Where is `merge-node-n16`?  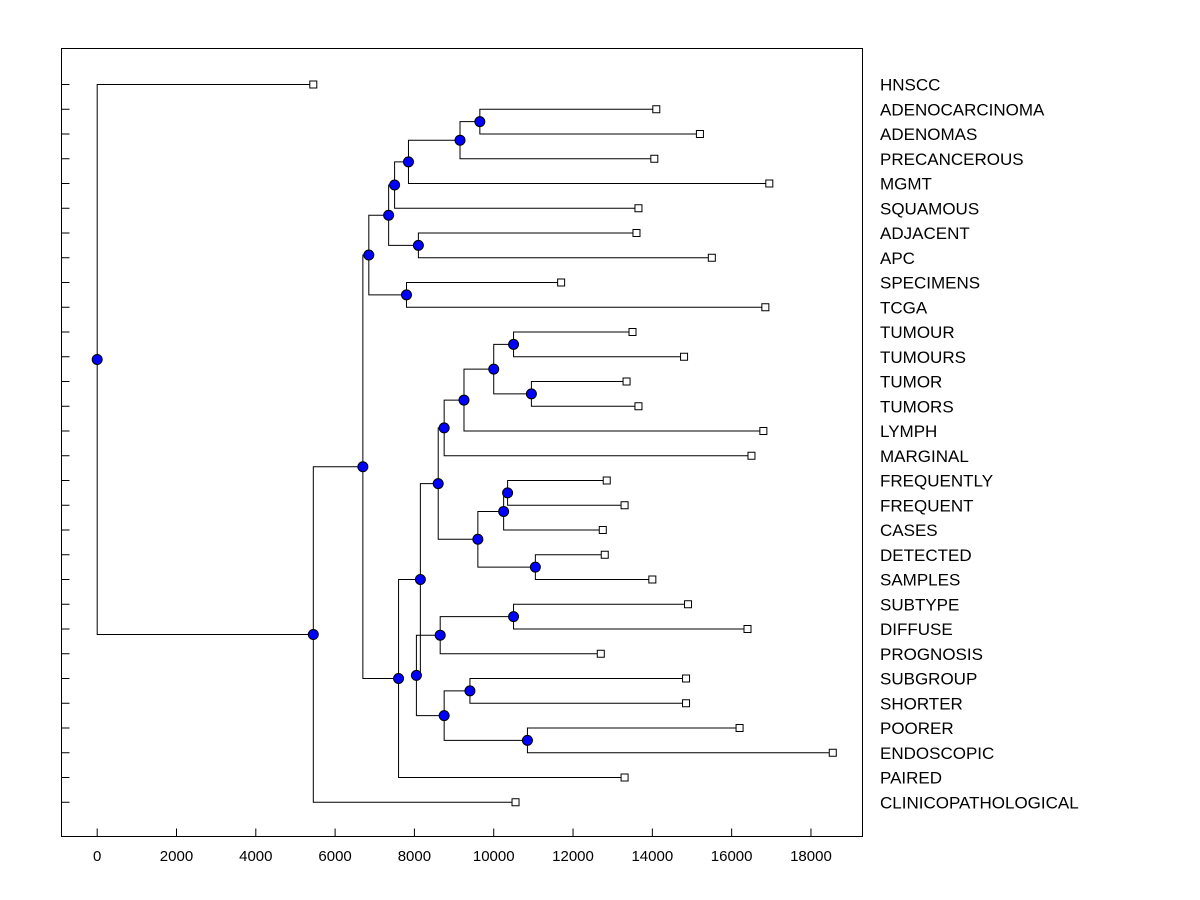
merge-node-n16 is located at coordinates (535, 567).